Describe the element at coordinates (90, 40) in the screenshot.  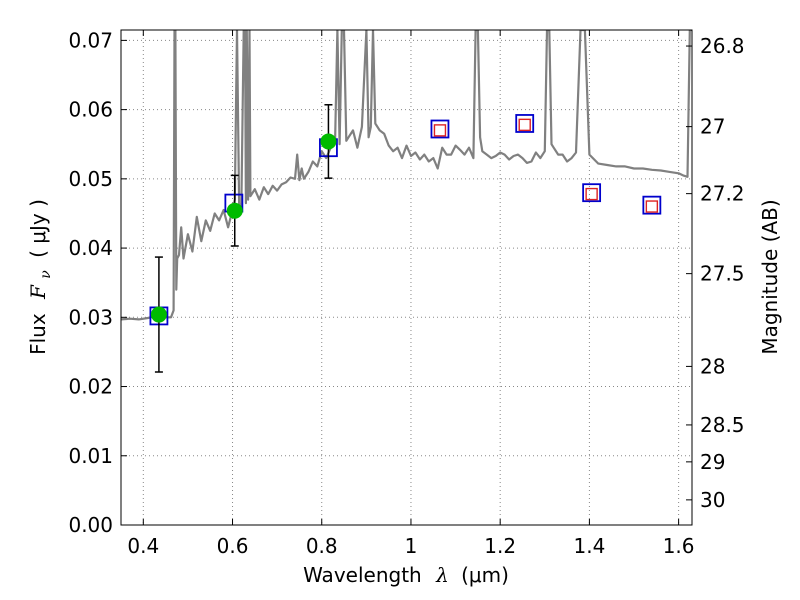
I see `y-tick-label: 0.07` at that location.